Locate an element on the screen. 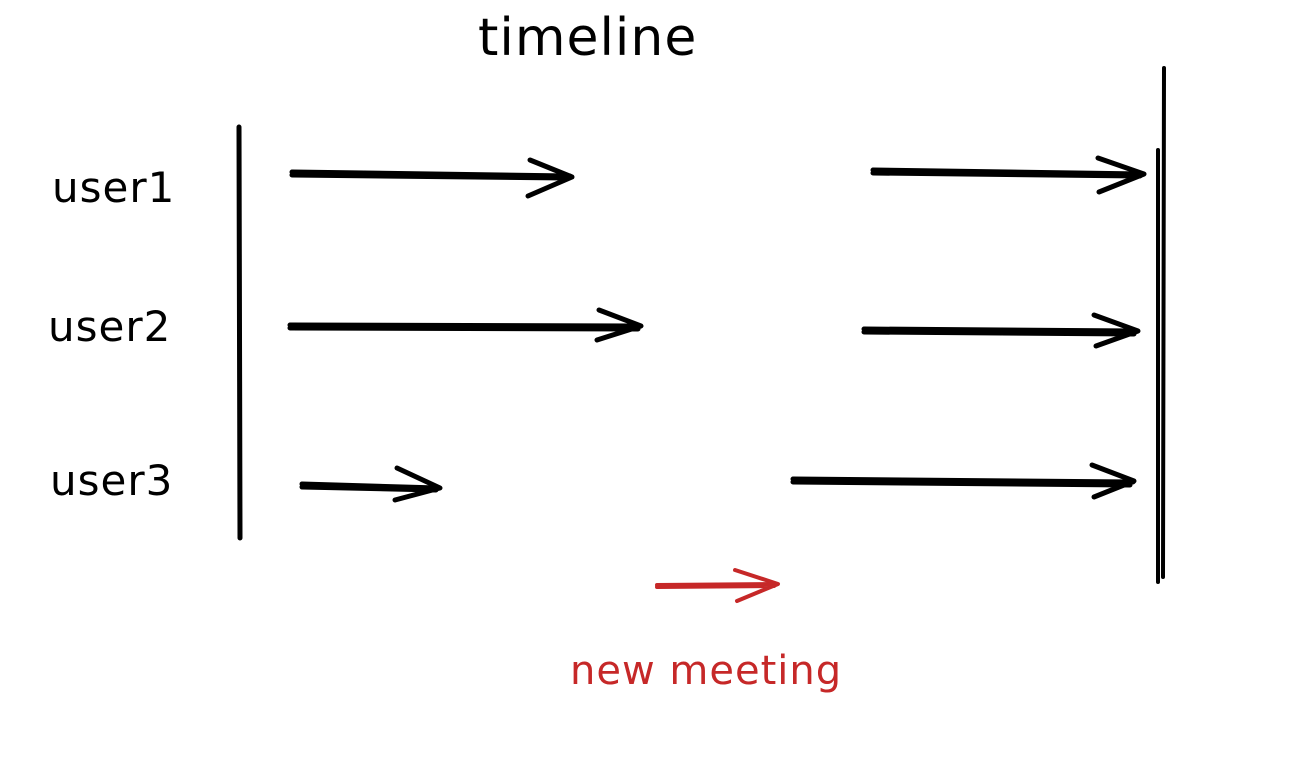 The height and width of the screenshot is (772, 1298). start-boundary-line is located at coordinates (239, 332).